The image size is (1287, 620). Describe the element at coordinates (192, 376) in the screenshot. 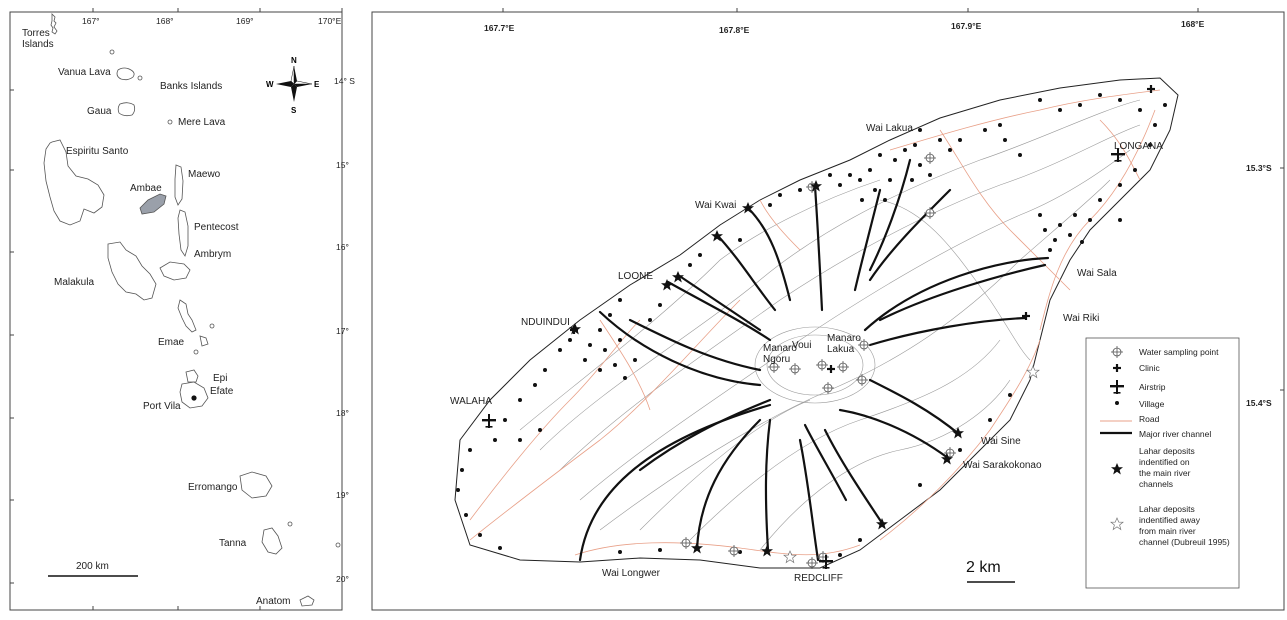

I see `epi-shape` at that location.